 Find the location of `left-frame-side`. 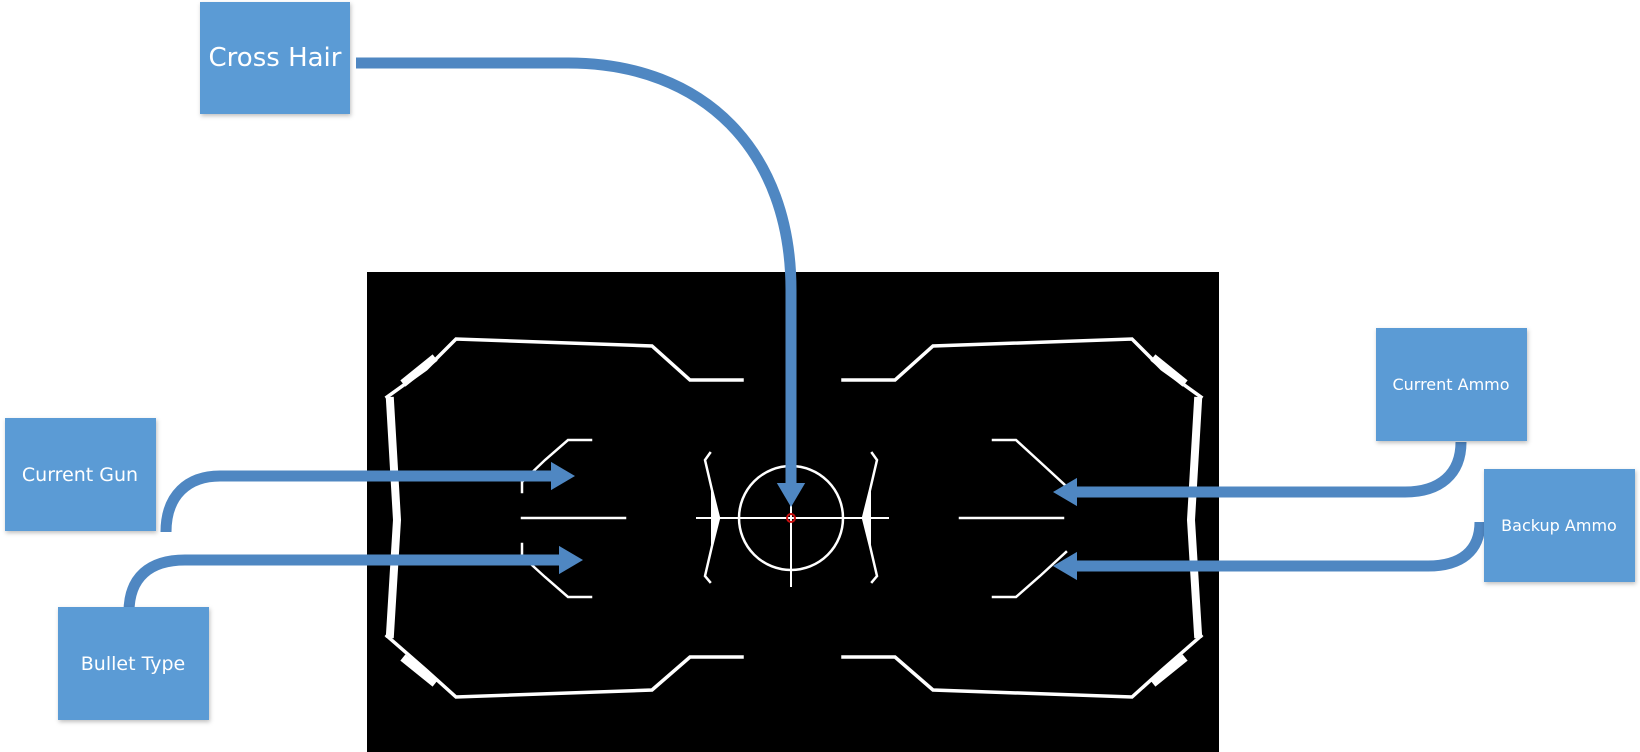

left-frame-side is located at coordinates (393, 517).